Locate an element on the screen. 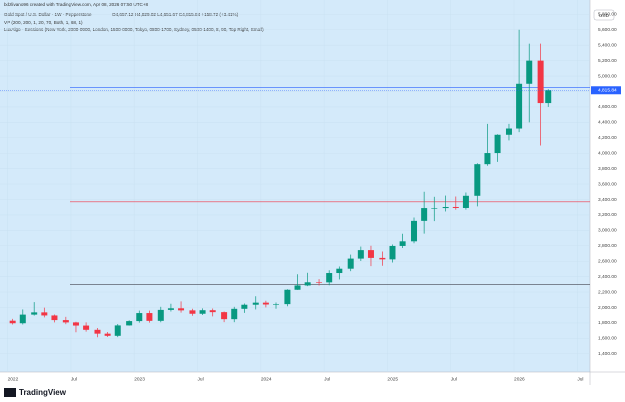 The width and height of the screenshot is (625, 402). x-tick-label: 2026 is located at coordinates (519, 379).